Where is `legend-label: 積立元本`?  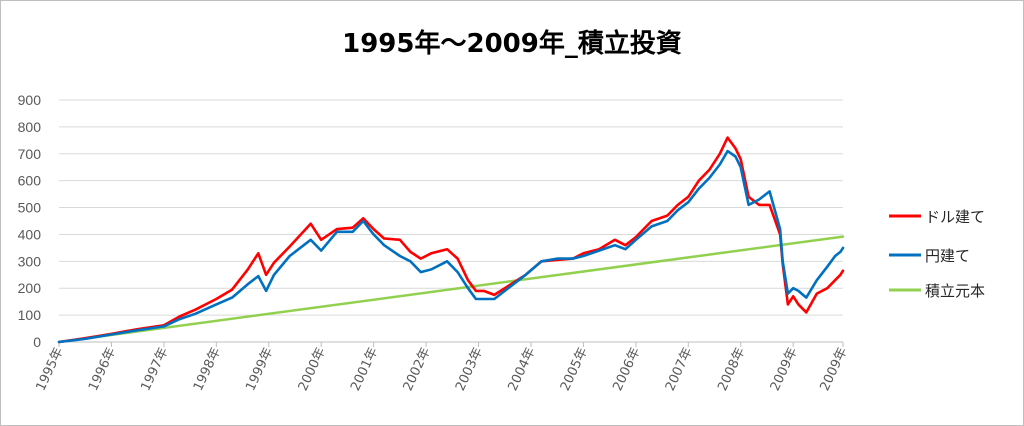 legend-label: 積立元本 is located at coordinates (955, 291).